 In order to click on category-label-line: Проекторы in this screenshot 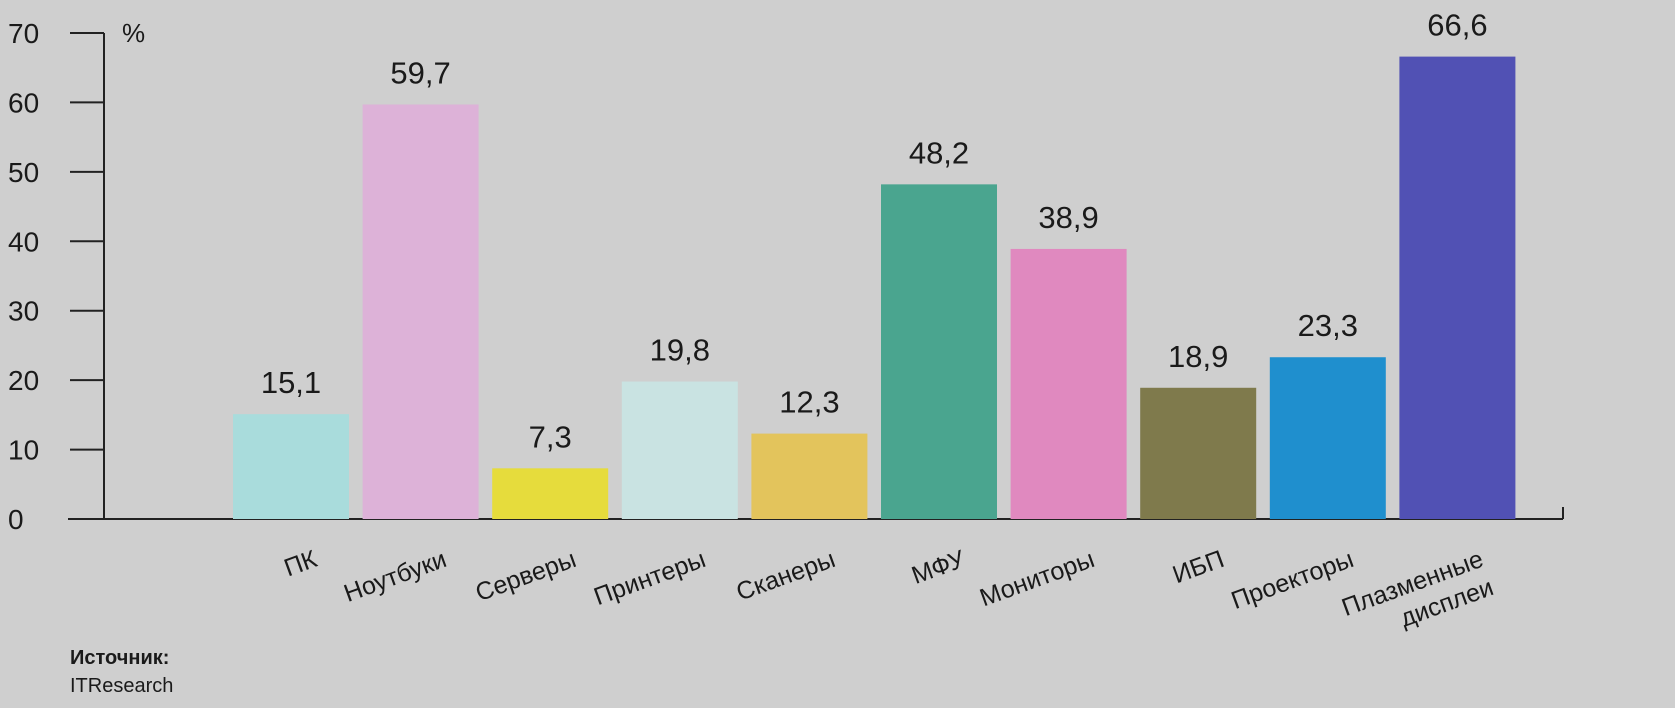, I will do `click(1293, 580)`.